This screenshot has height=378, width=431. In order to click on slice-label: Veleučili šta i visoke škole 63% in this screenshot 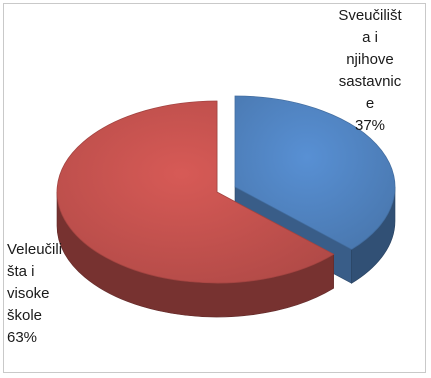, I will do `click(34, 293)`.